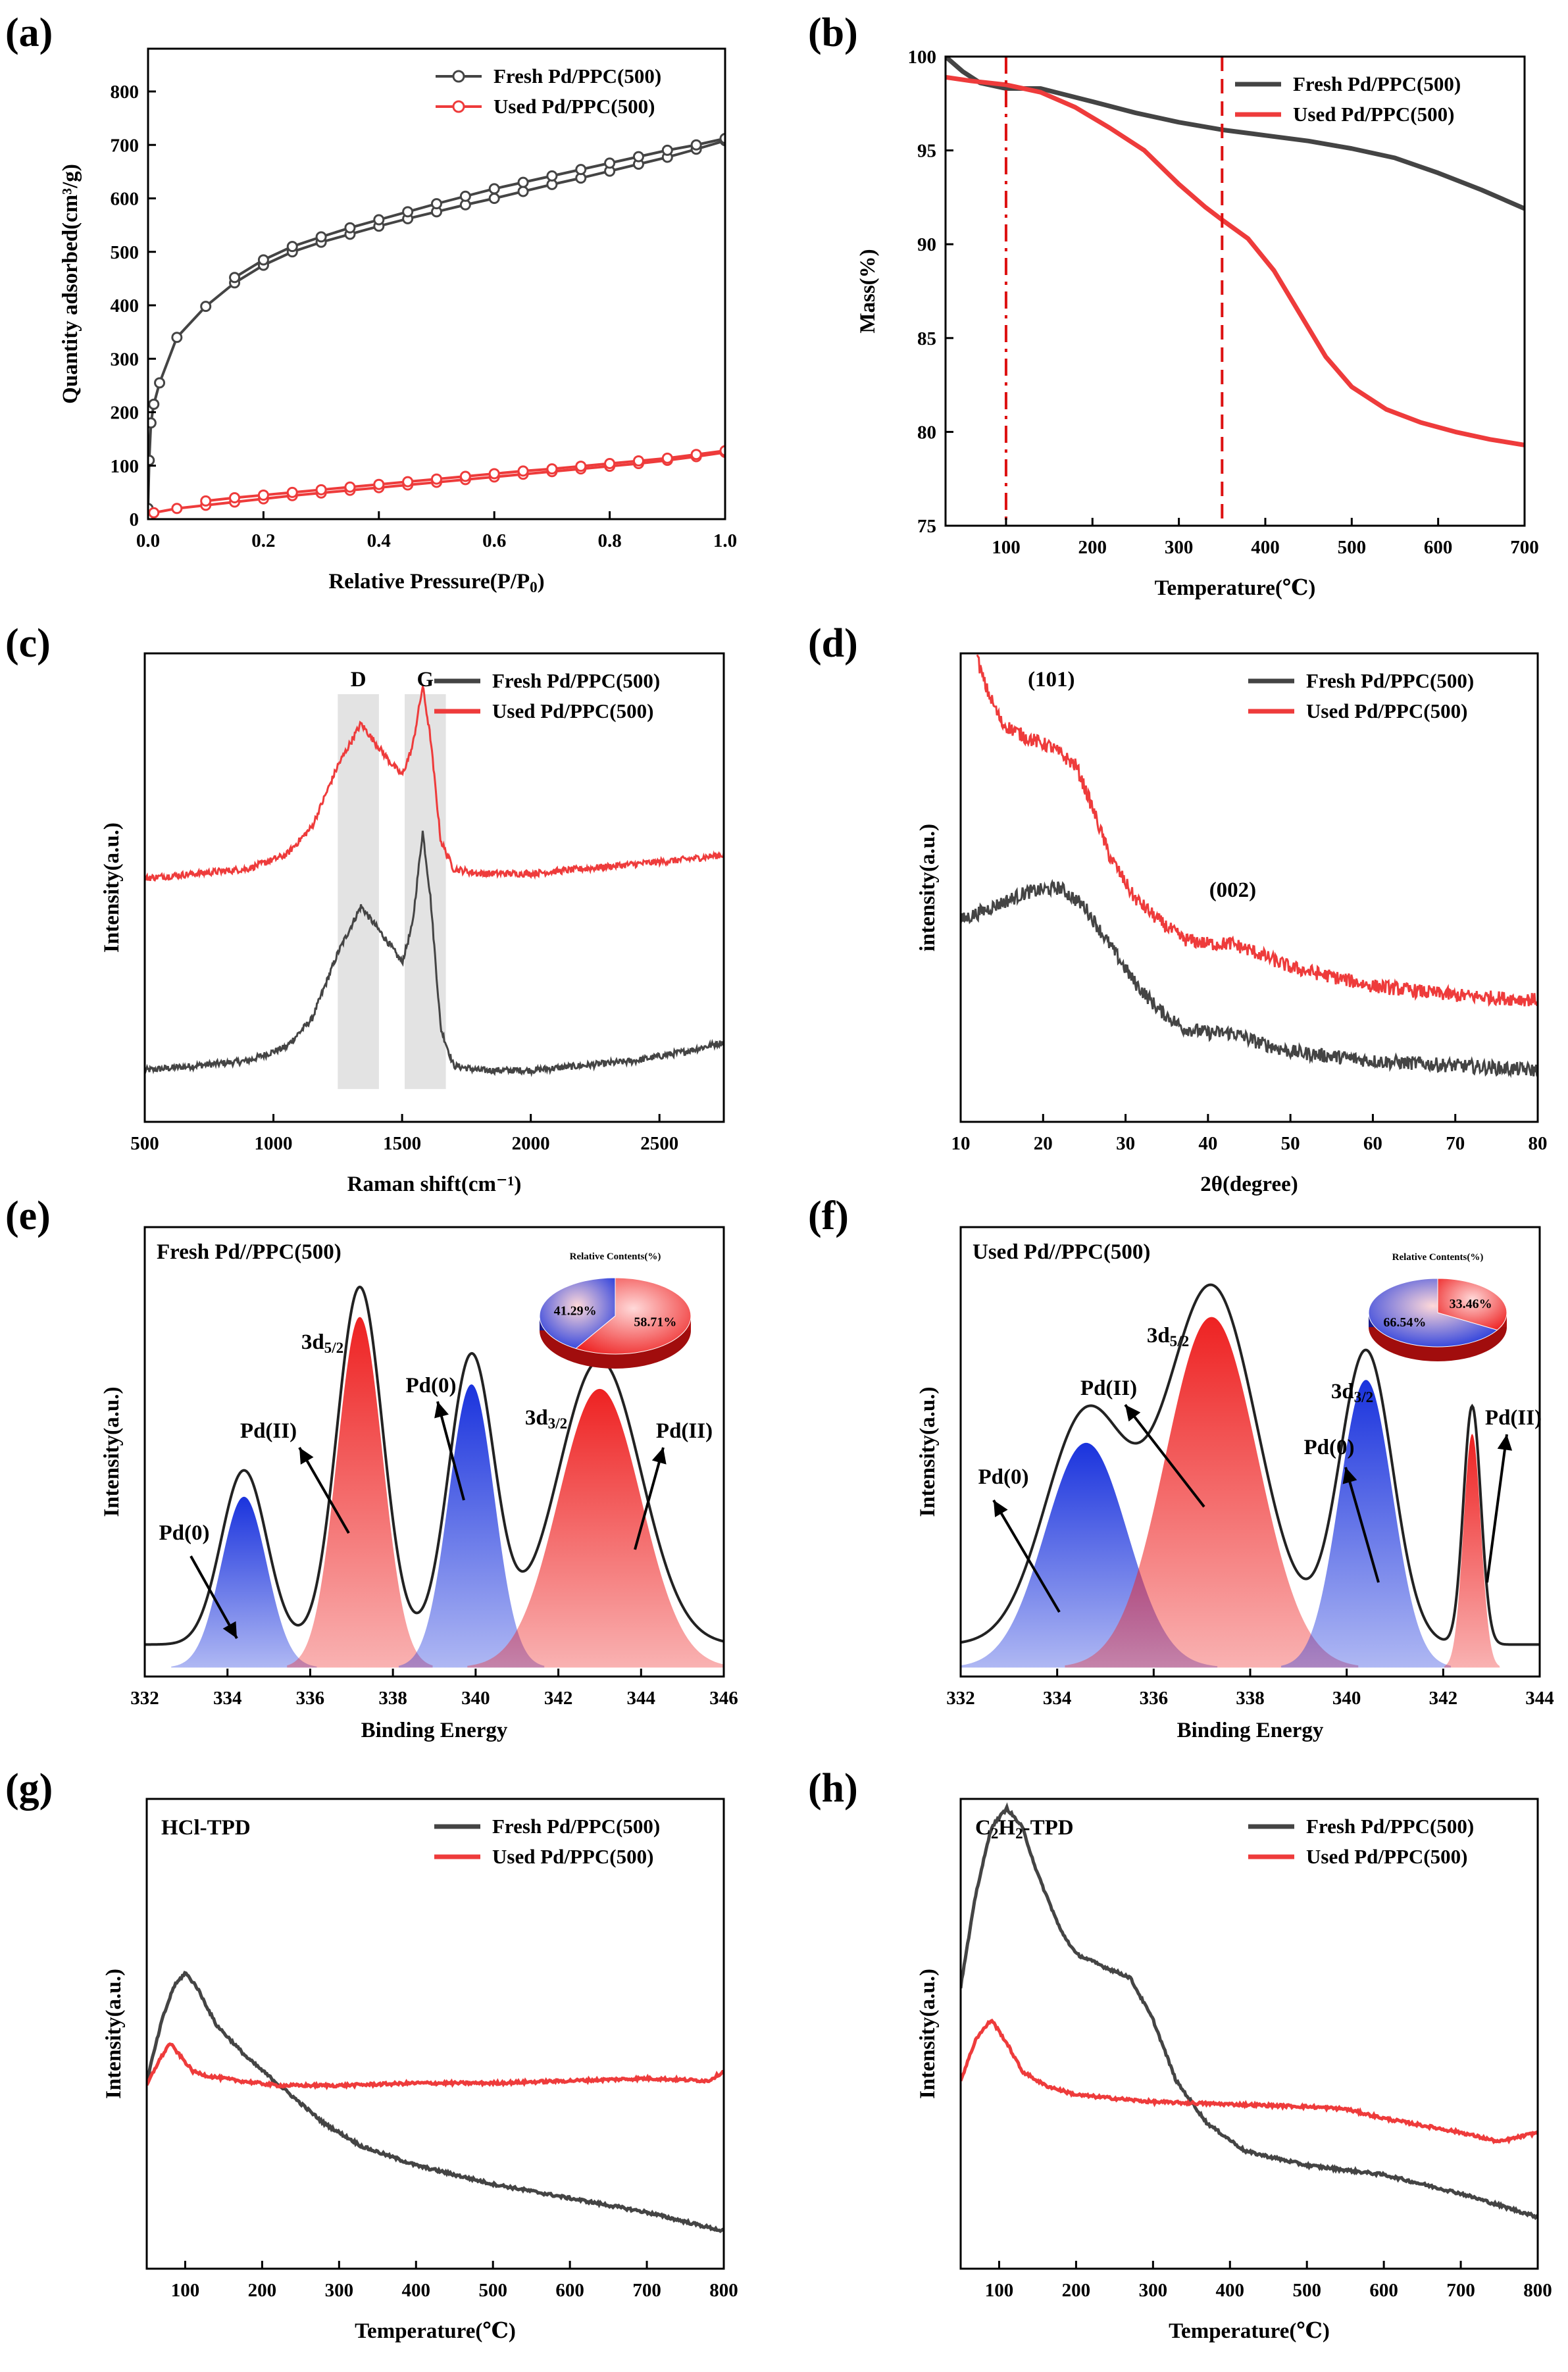 The image size is (1568, 2372). Describe the element at coordinates (833, 1788) in the screenshot. I see `panel-label: (h)` at that location.